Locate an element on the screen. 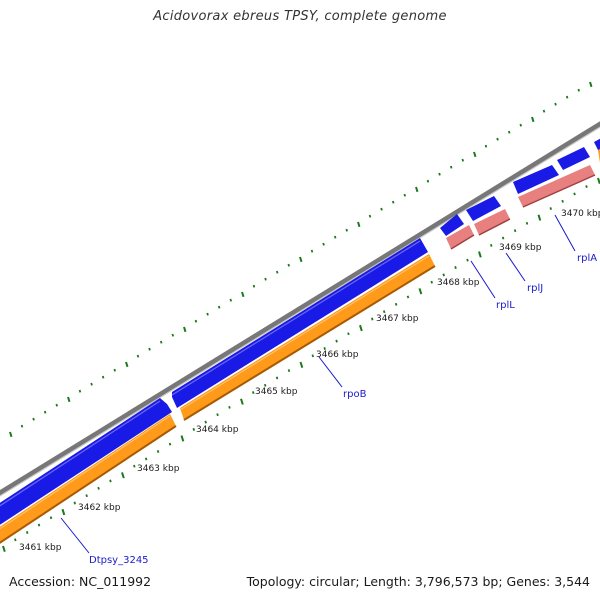 The height and width of the screenshot is (600, 600). kbp-label: 3470 kbp is located at coordinates (580, 214).